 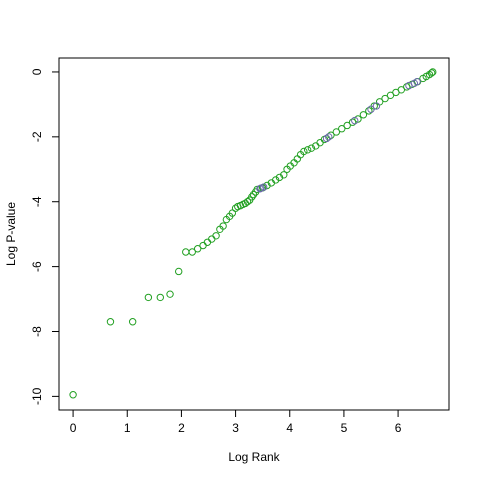 What do you see at coordinates (181, 428) in the screenshot?
I see `x-tick-label: 2` at bounding box center [181, 428].